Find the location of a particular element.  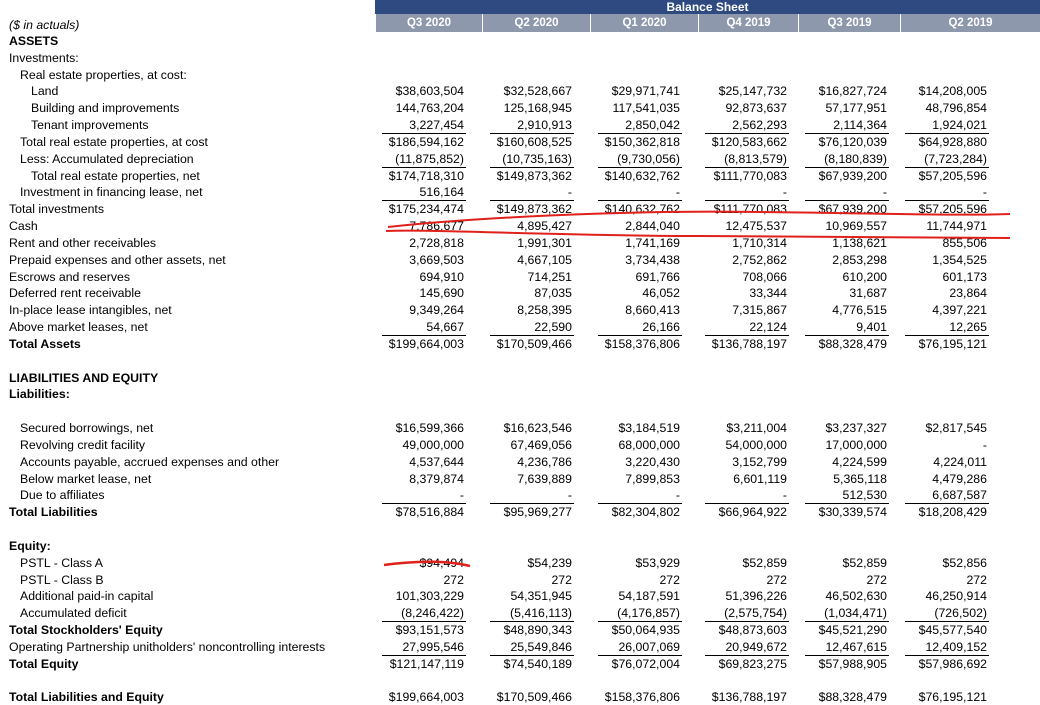

cell-value: $16,623,546 is located at coordinates (537, 428).